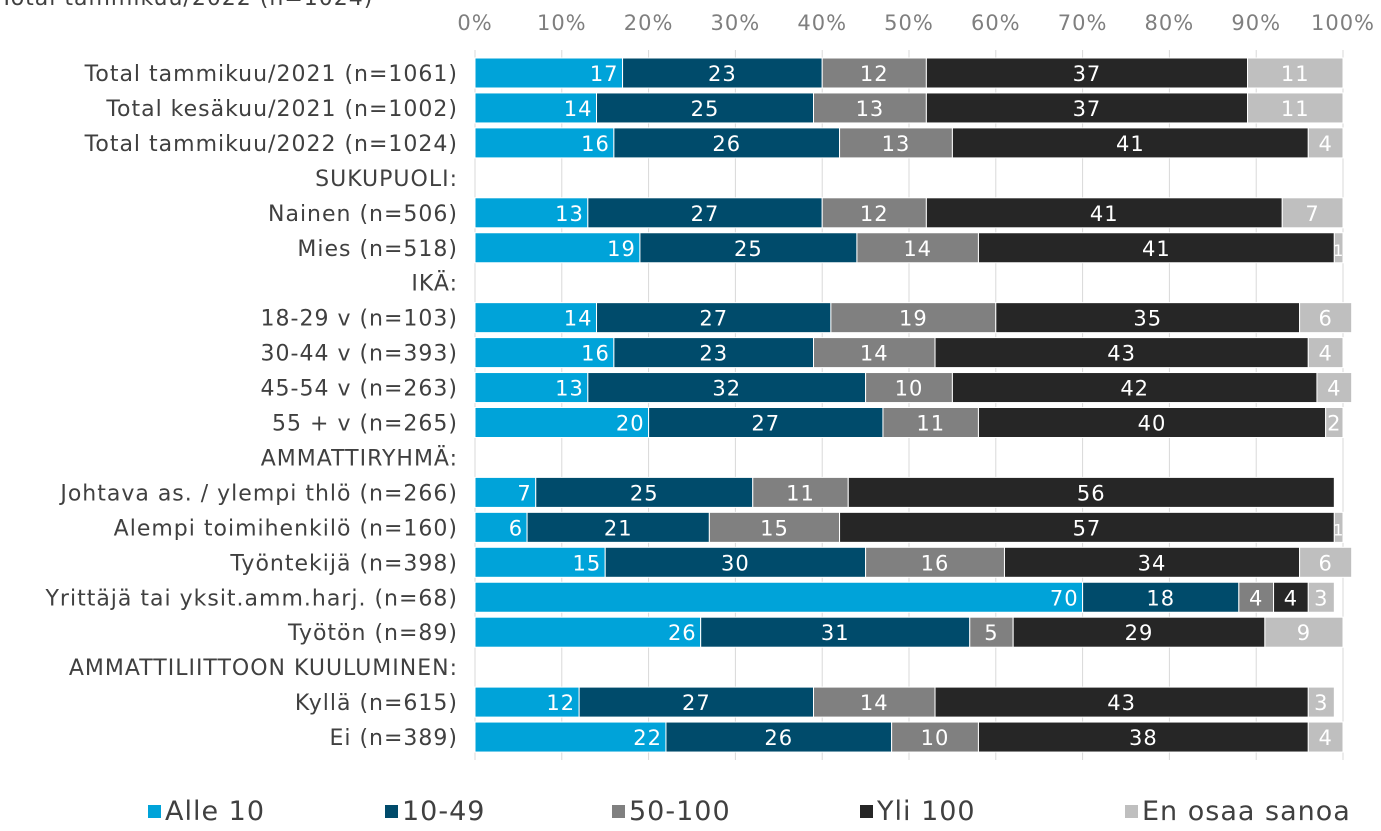  What do you see at coordinates (271, 144) in the screenshot?
I see `category-label: Total tammikuu/2022 (n=1024)` at bounding box center [271, 144].